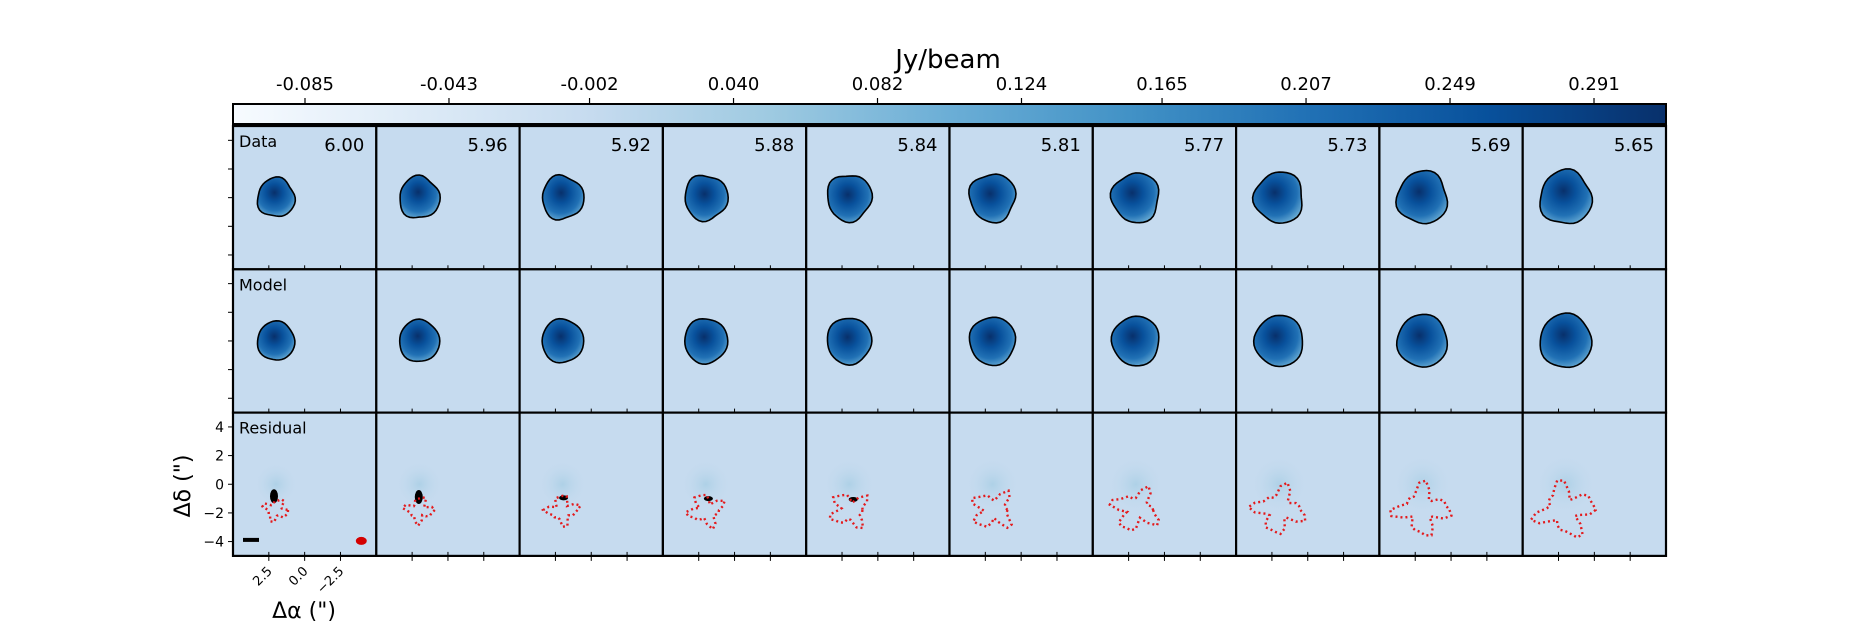  Describe the element at coordinates (1162, 84) in the screenshot. I see `colorbar-tick-label: 0.165` at that location.